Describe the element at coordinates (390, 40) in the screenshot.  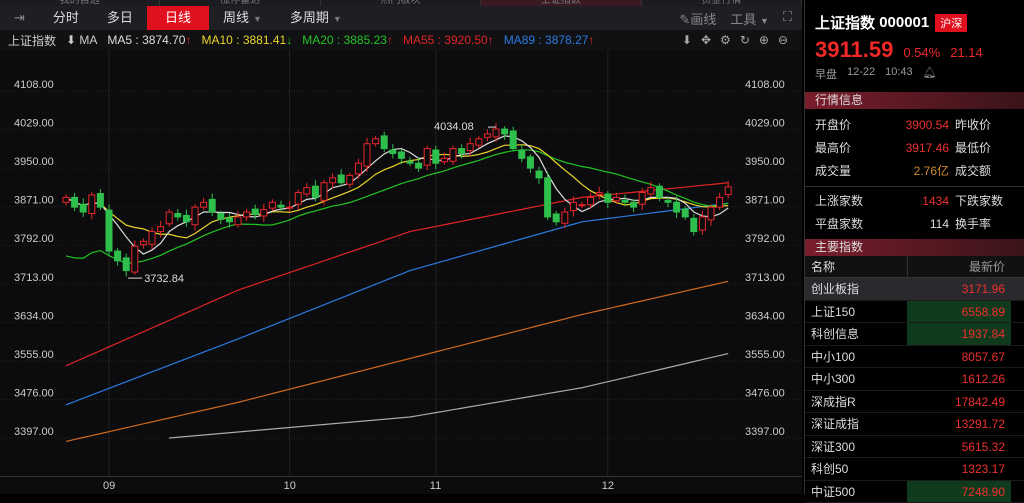
I see `trend-arrow-icon: ↑` at that location.